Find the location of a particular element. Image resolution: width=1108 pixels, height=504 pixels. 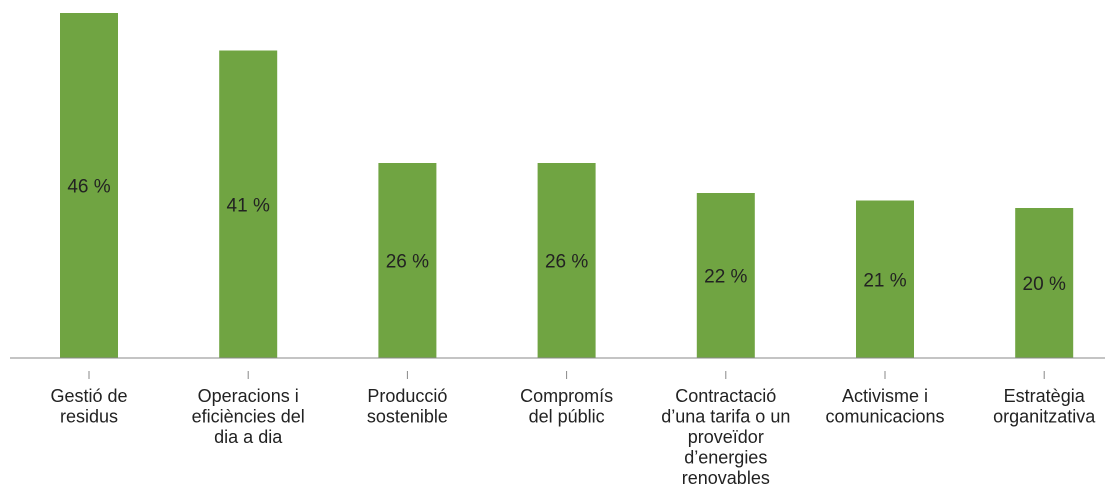

bar-value-label: 46 % is located at coordinates (88, 187).